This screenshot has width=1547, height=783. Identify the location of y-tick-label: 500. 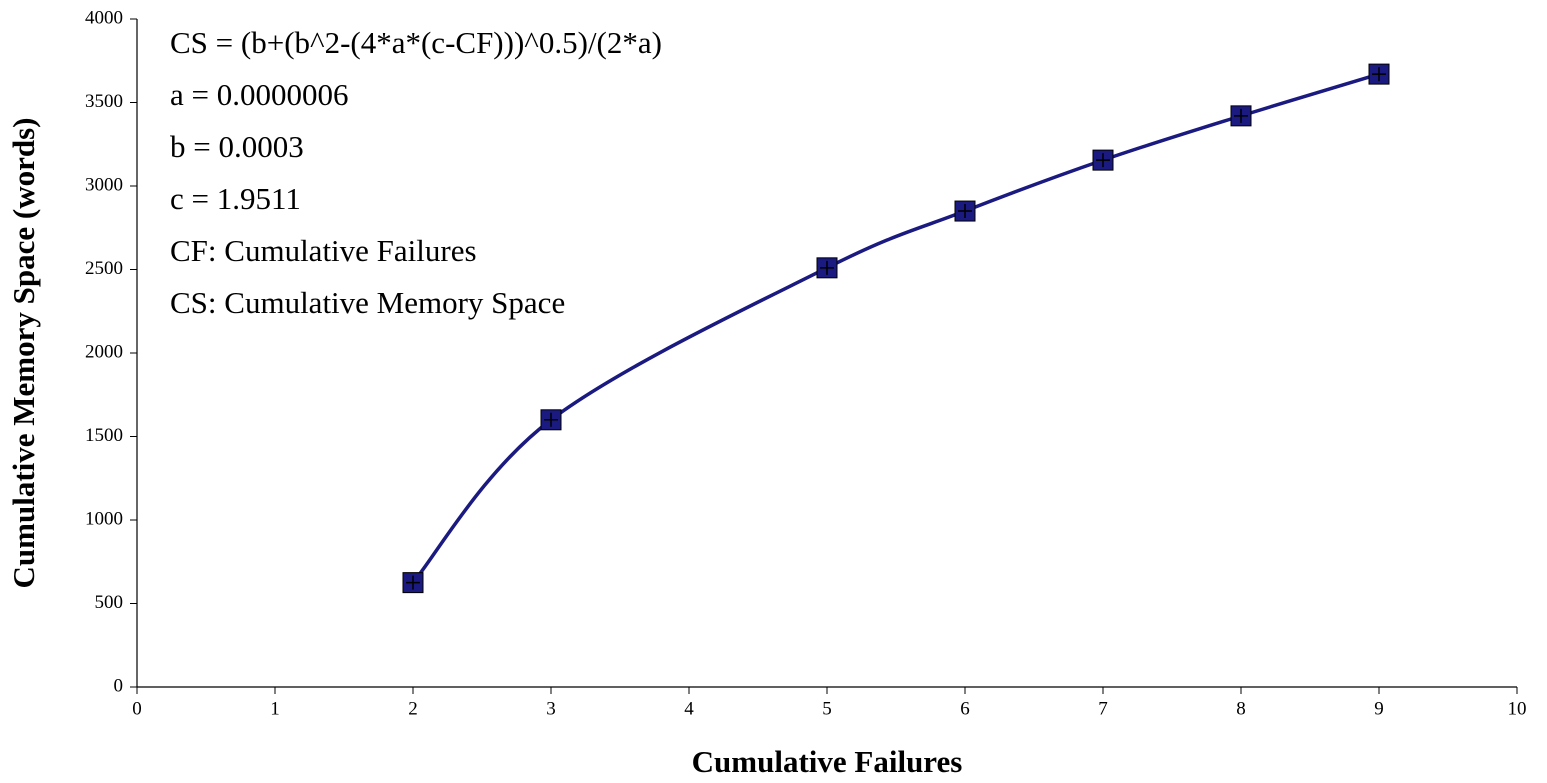
(109, 602).